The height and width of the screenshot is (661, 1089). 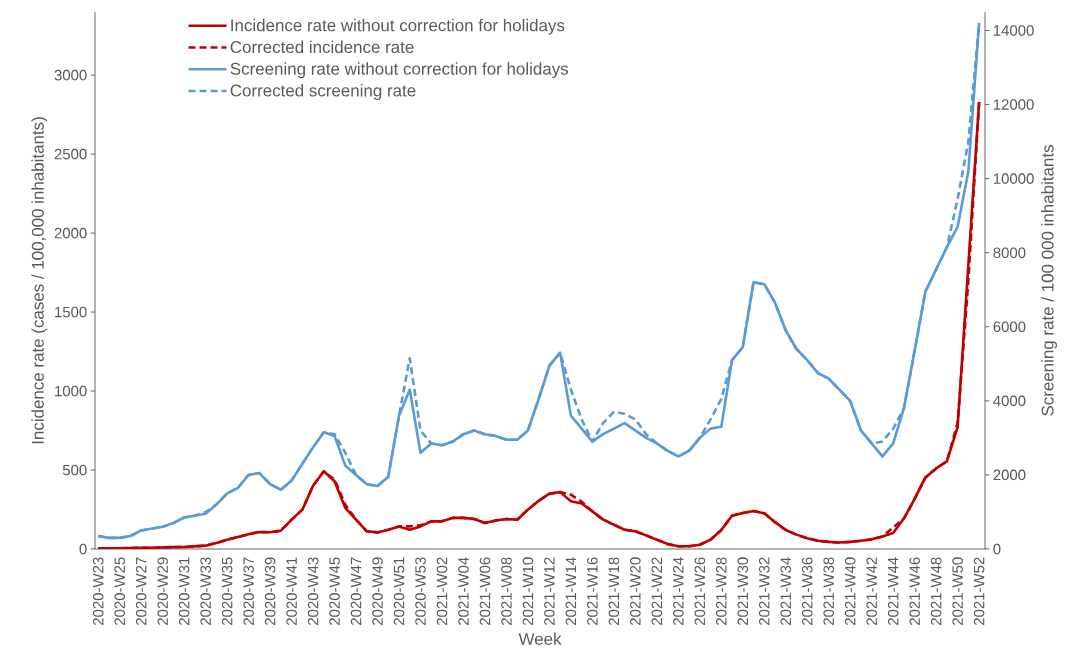 I want to click on x-tick-label: 2020-W23, so click(x=98, y=591).